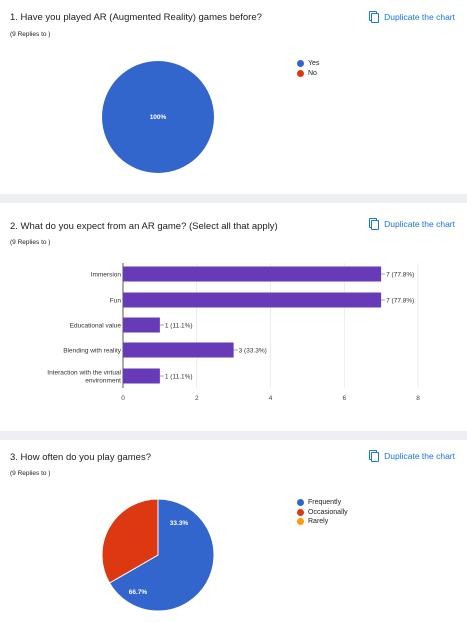  What do you see at coordinates (312, 73) in the screenshot?
I see `legend-label: No` at bounding box center [312, 73].